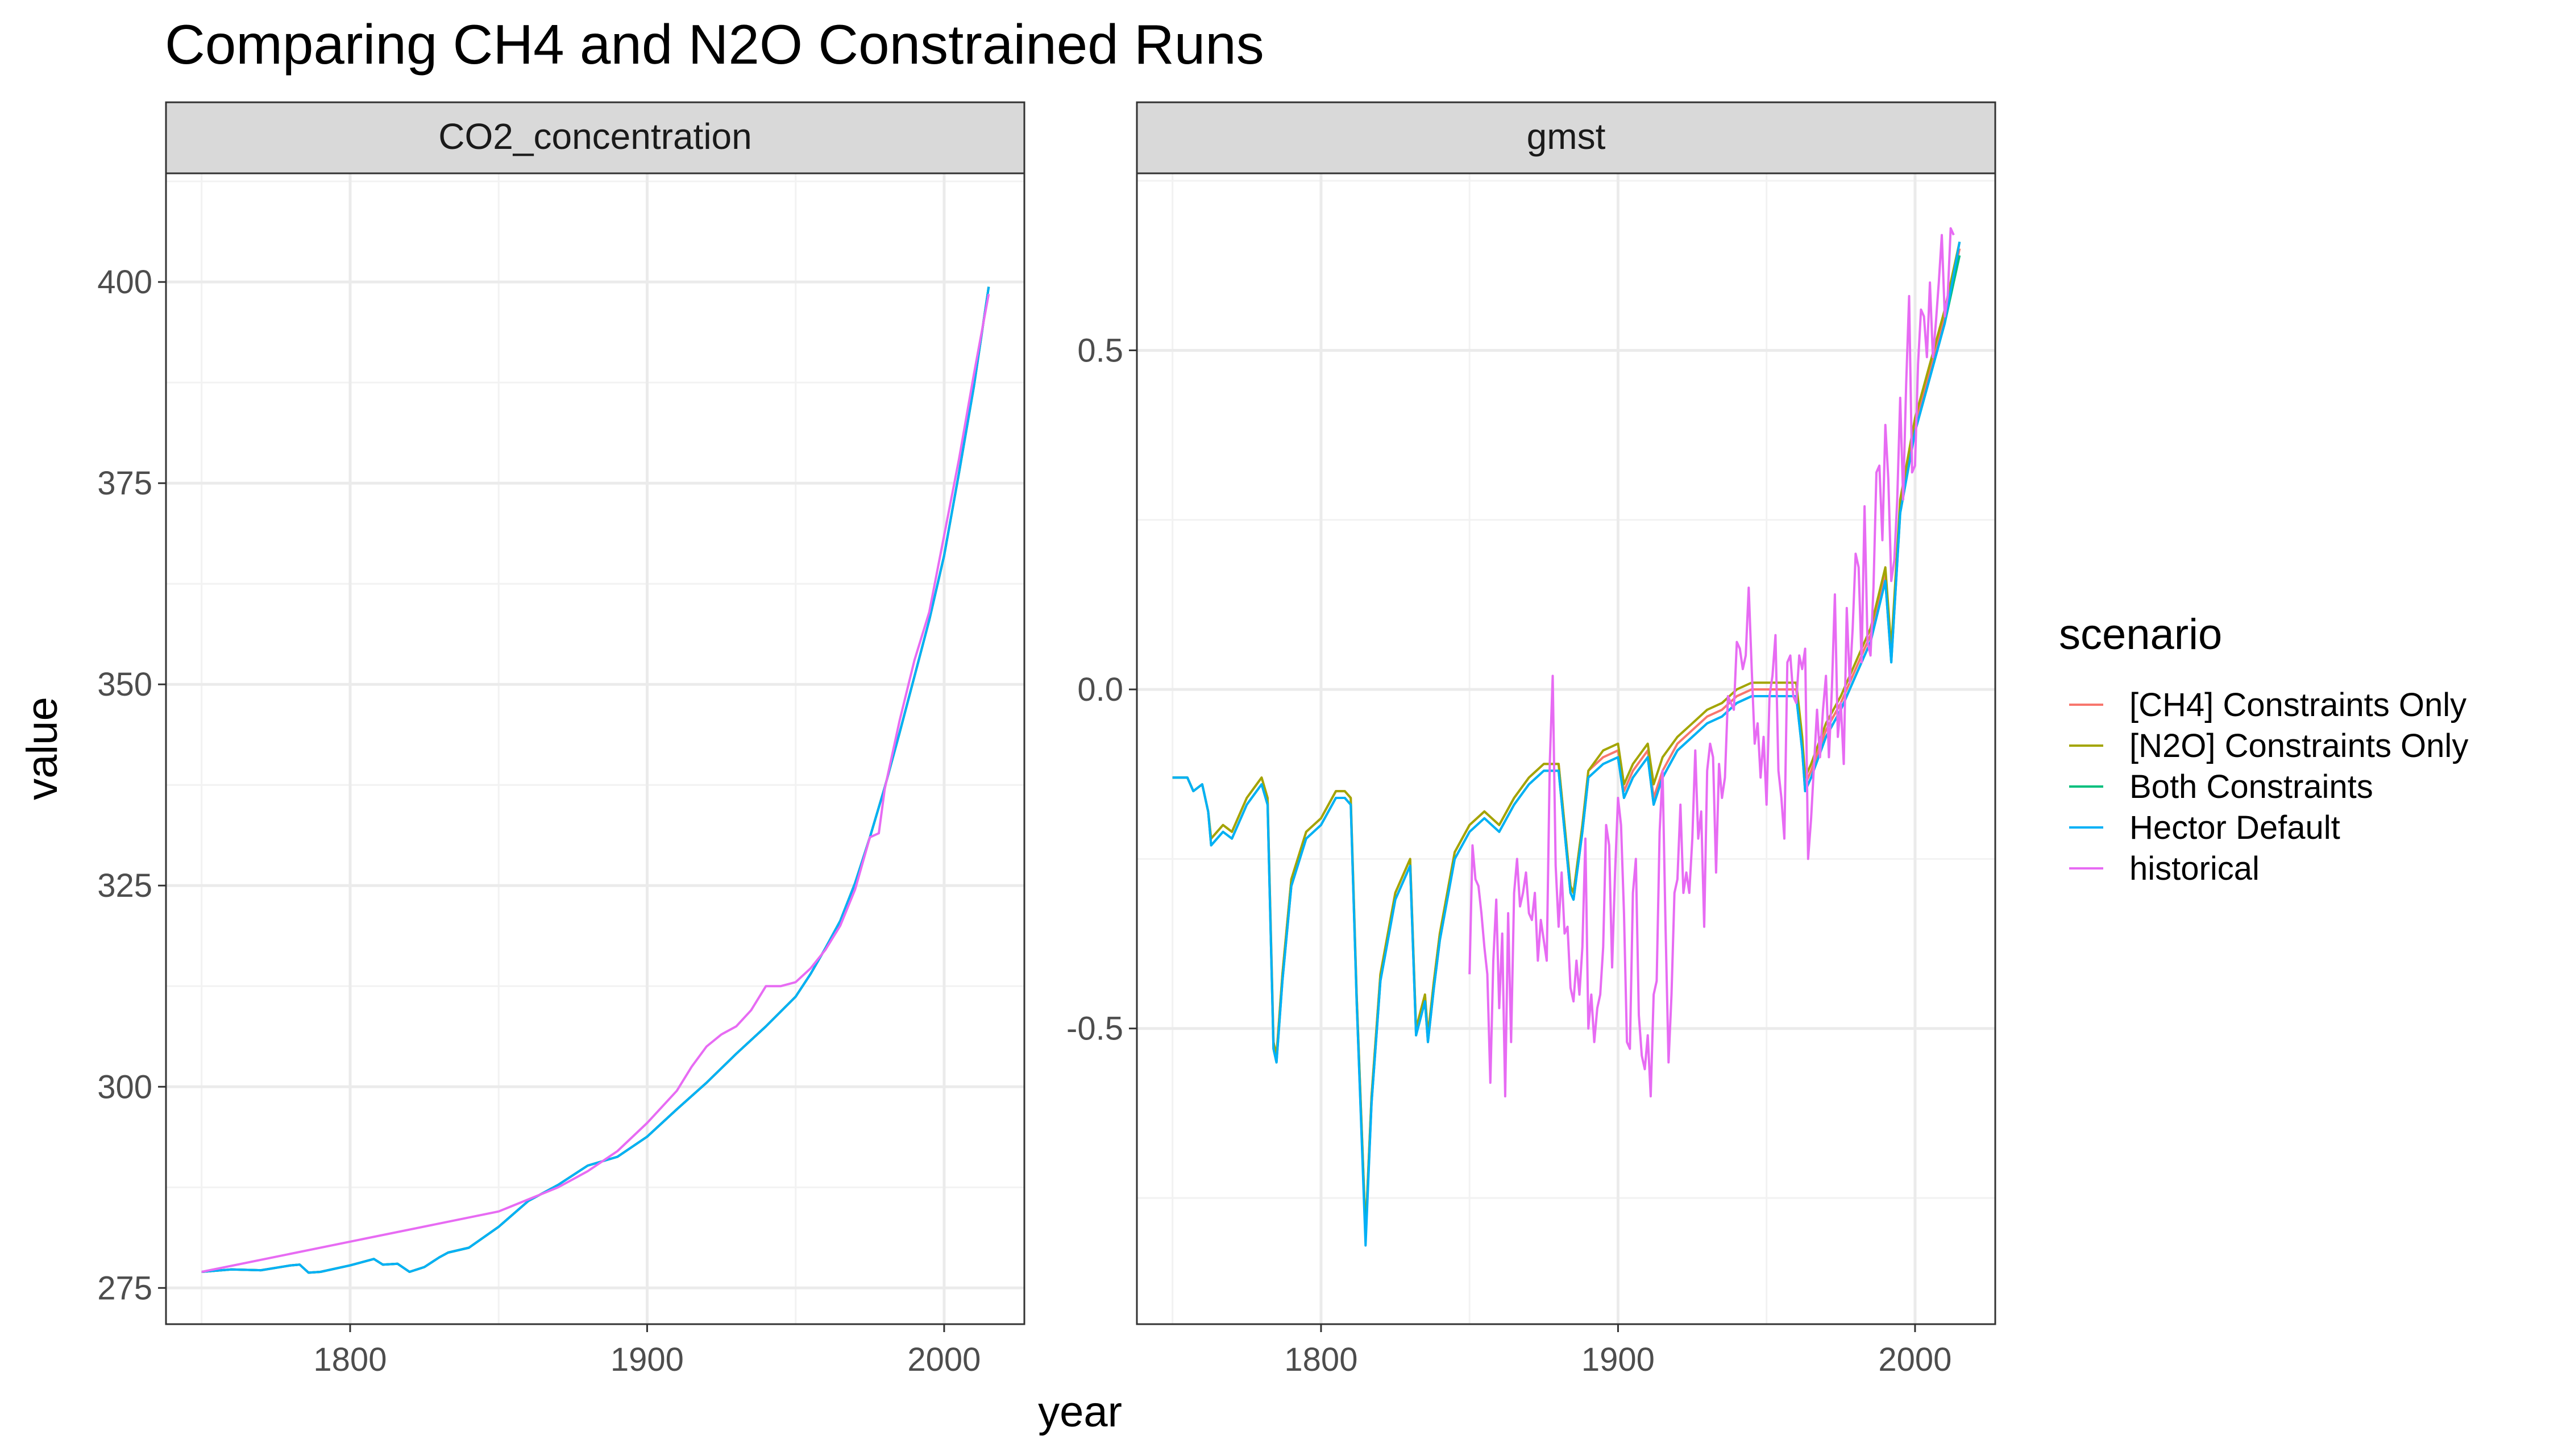  I want to click on y-tick-label: 350, so click(124, 684).